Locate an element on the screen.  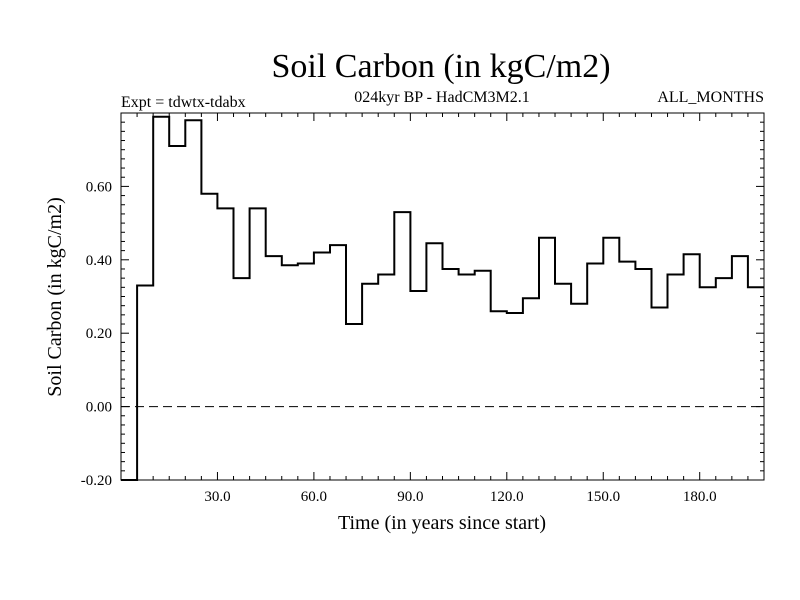
experiment-label: Expt = tdwtx-tdabx is located at coordinates (183, 102).